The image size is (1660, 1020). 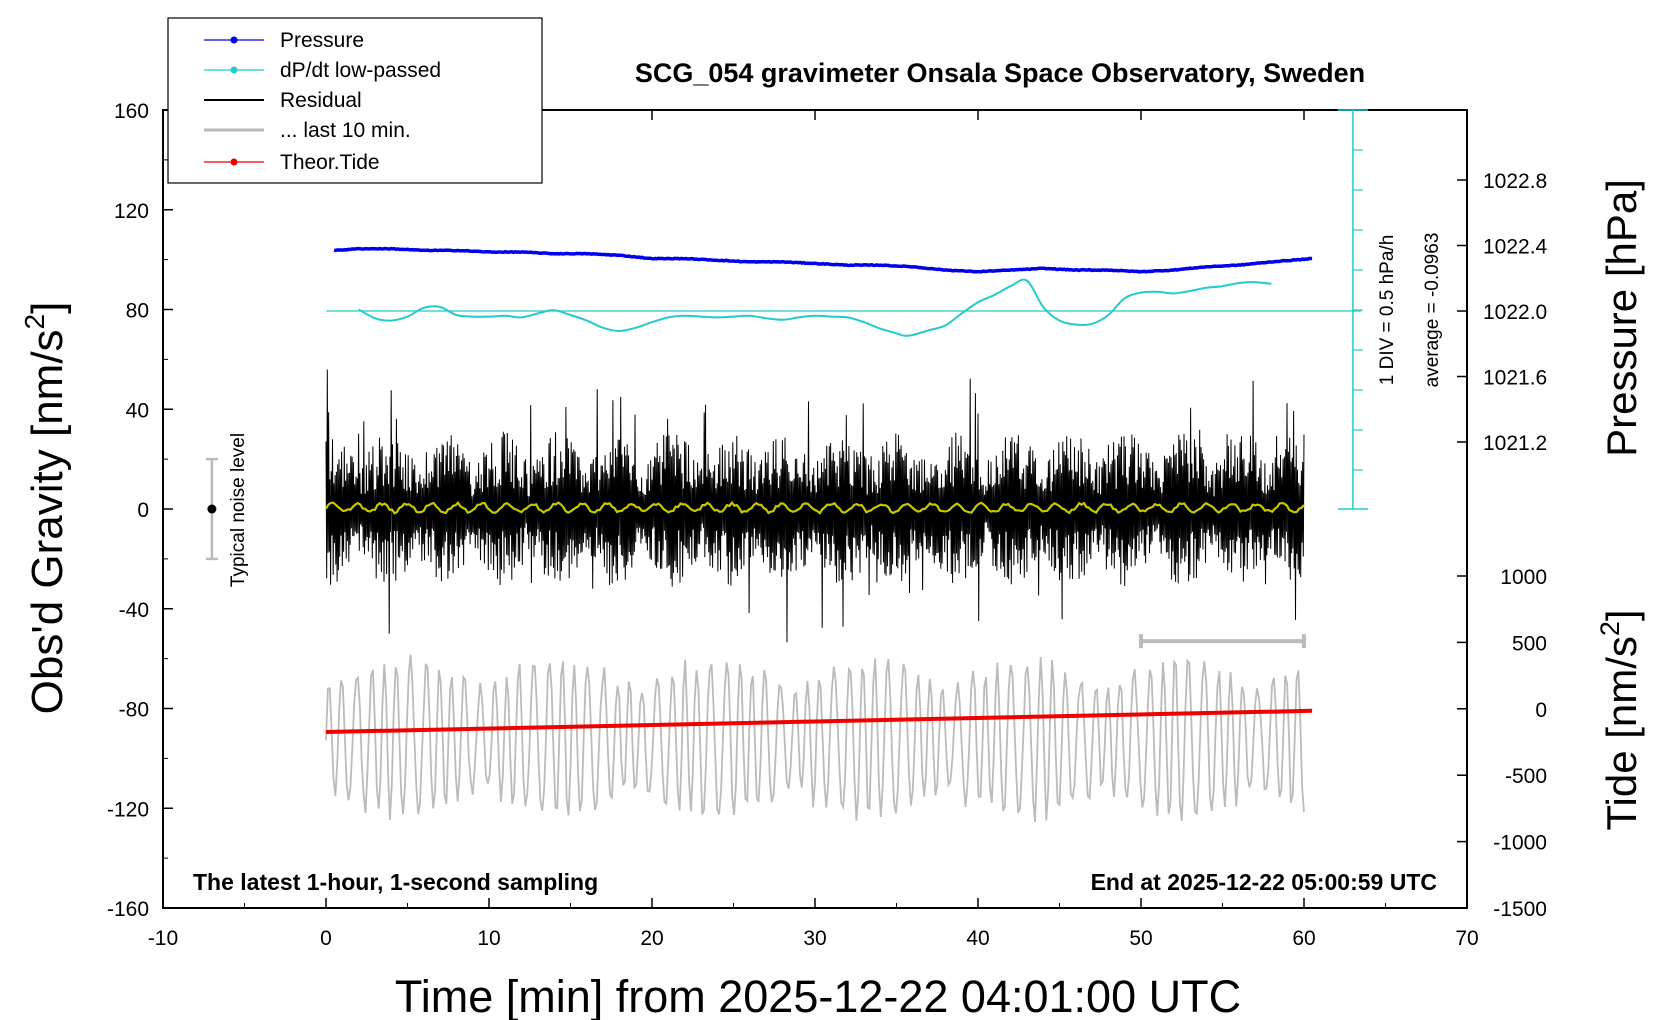 I want to click on x-axis-label: Time [min] from 2025-12-22 04:01:00 UTC, so click(x=818, y=995).